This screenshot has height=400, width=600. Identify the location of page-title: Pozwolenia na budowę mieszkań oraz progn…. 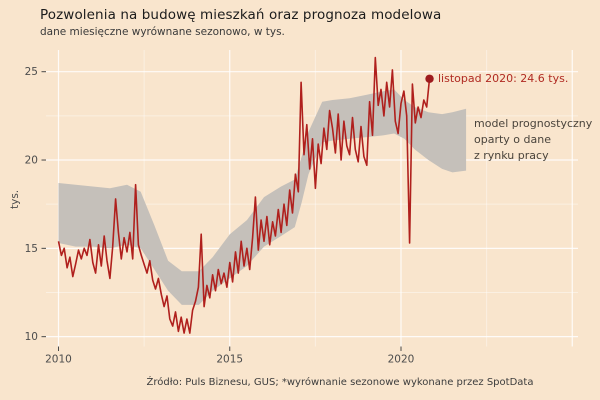
(241, 15).